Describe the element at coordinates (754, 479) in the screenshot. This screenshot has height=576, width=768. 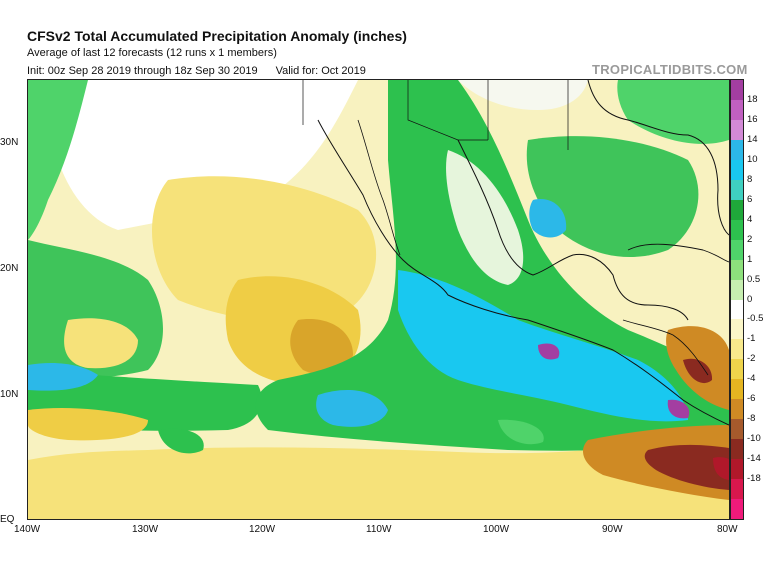
I see `colorbar-tick-label: -18` at that location.